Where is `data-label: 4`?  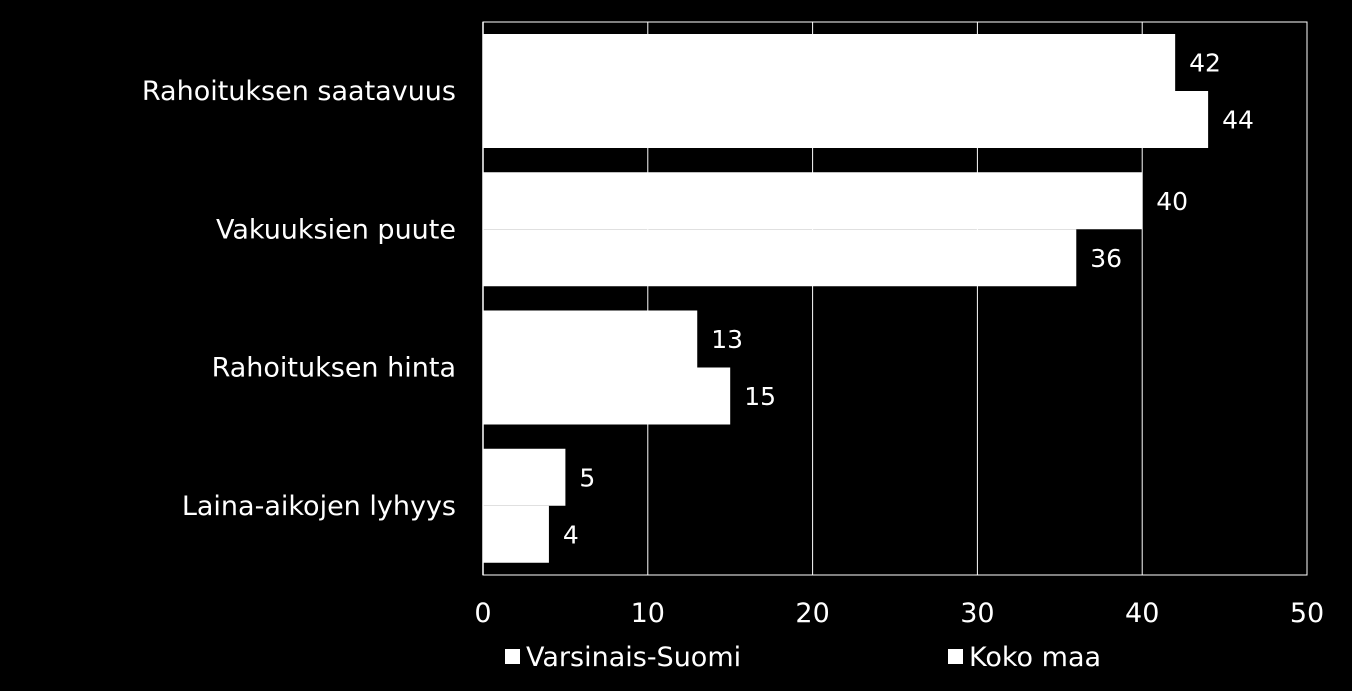 data-label: 4 is located at coordinates (571, 534).